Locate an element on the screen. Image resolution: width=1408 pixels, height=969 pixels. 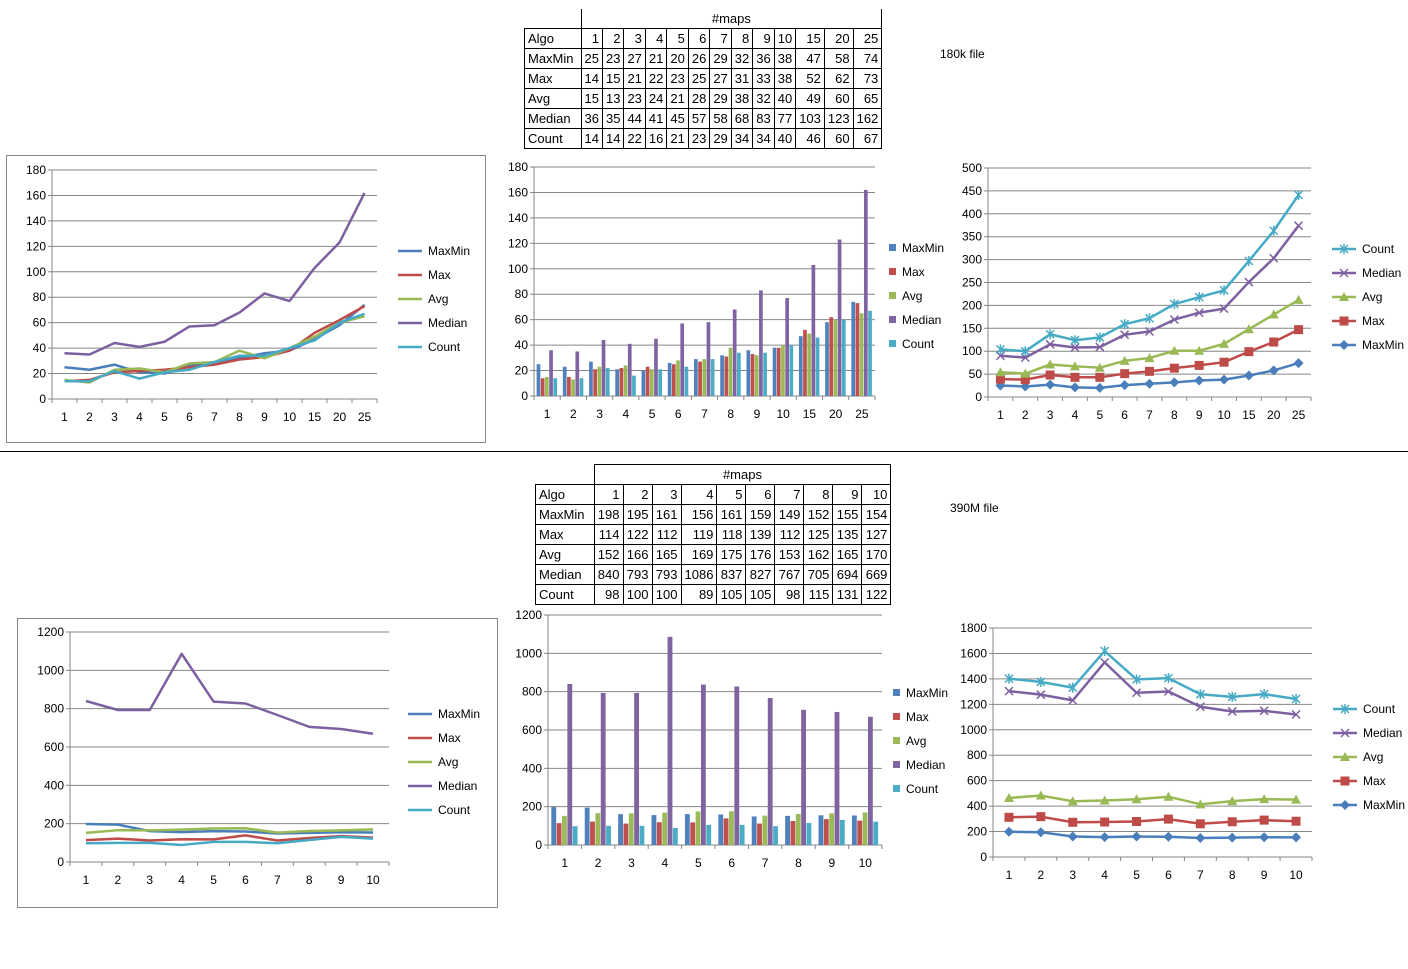
x-tick-label: 5 is located at coordinates (652, 414).